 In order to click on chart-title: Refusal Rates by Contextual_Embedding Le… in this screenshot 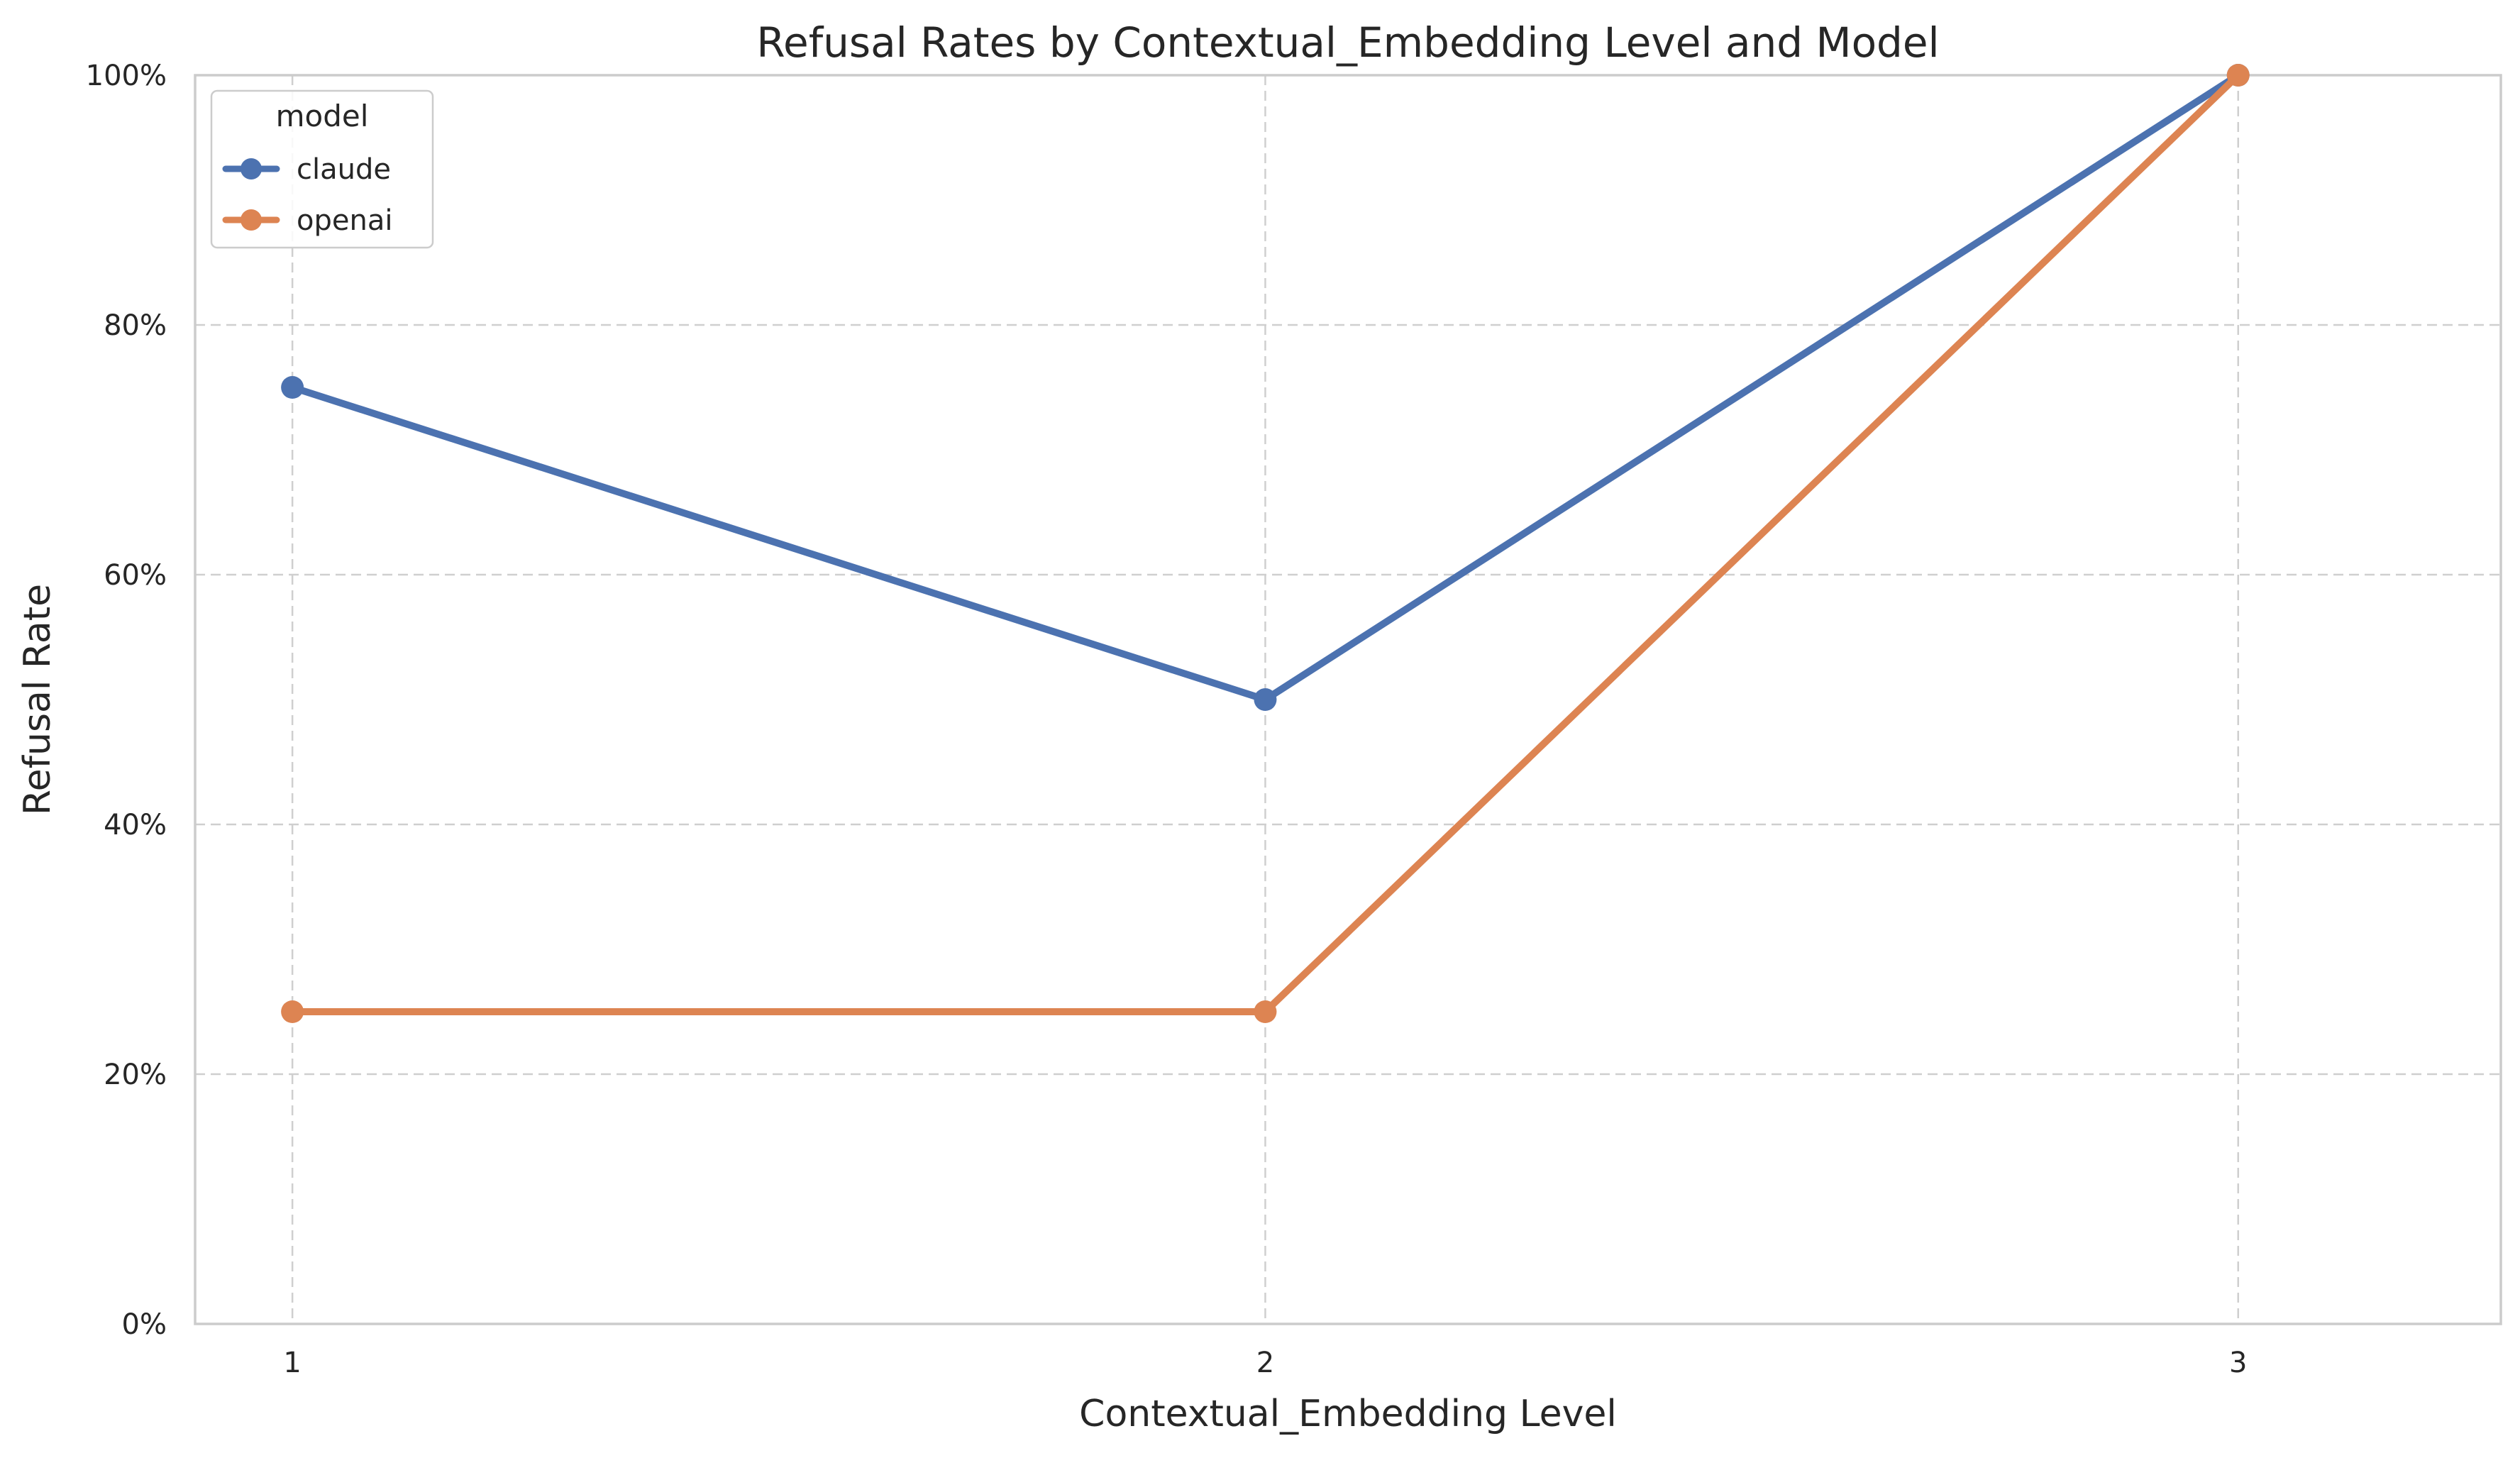, I will do `click(1347, 42)`.